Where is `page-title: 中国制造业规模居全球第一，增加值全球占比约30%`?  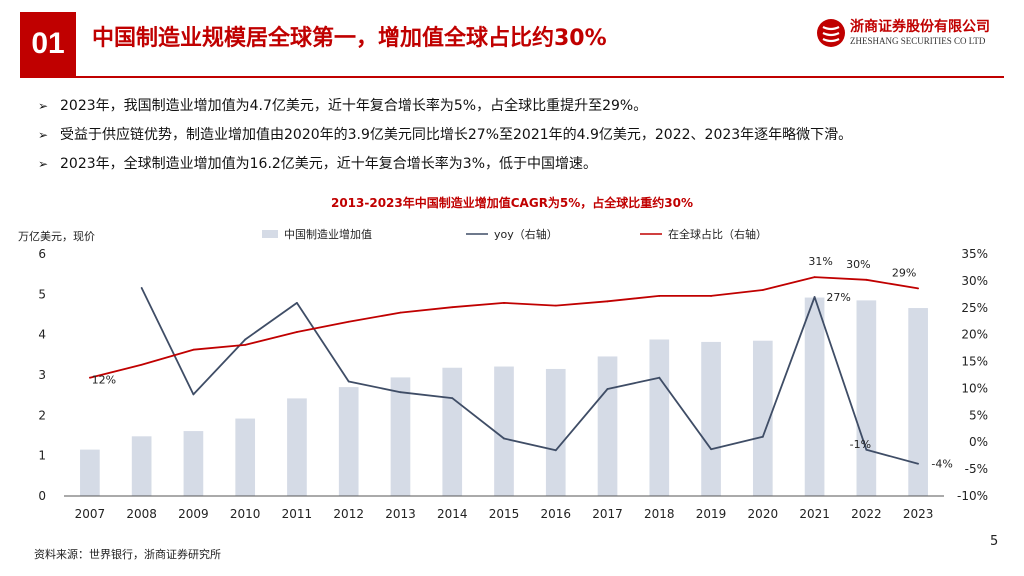 page-title: 中国制造业规模居全球第一，增加值全球占比约30% is located at coordinates (349, 38).